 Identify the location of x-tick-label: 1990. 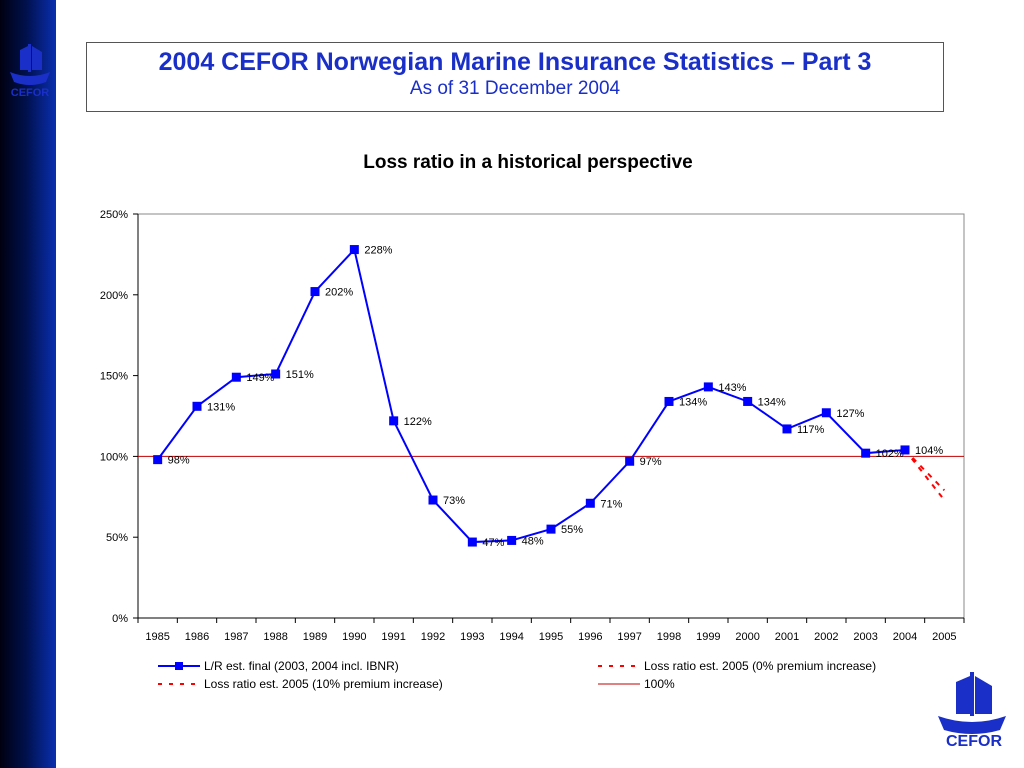
(354, 637).